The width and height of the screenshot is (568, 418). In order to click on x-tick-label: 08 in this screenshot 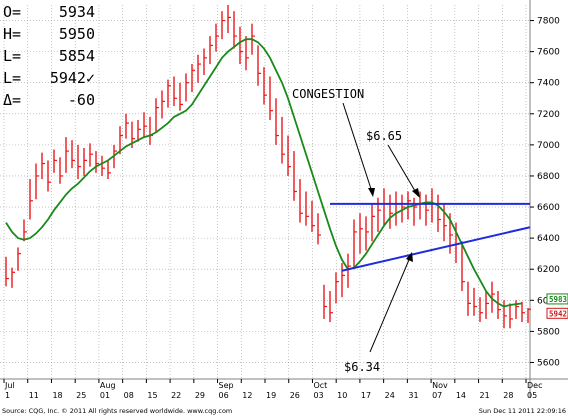, I will do `click(129, 395)`.